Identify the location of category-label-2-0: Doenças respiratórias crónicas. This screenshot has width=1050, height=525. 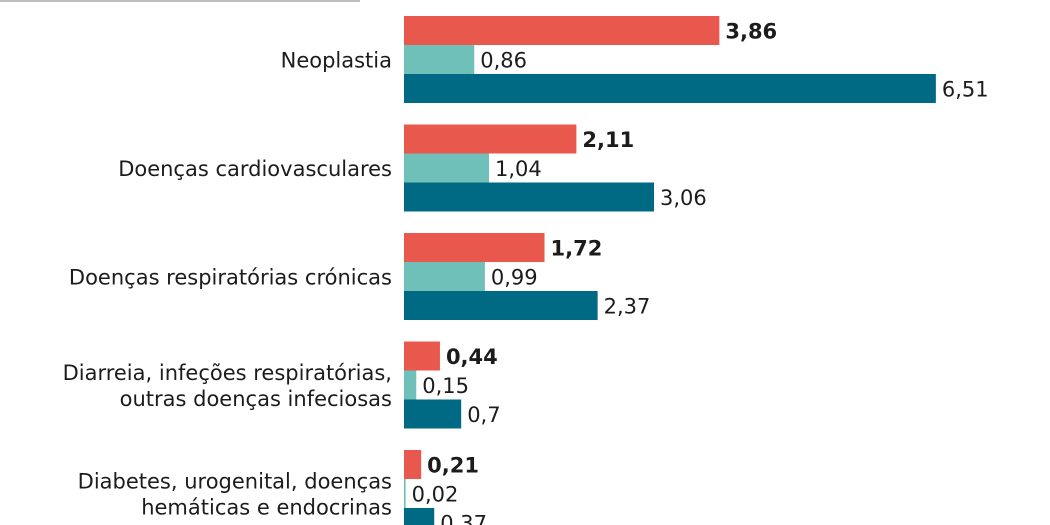
(230, 278).